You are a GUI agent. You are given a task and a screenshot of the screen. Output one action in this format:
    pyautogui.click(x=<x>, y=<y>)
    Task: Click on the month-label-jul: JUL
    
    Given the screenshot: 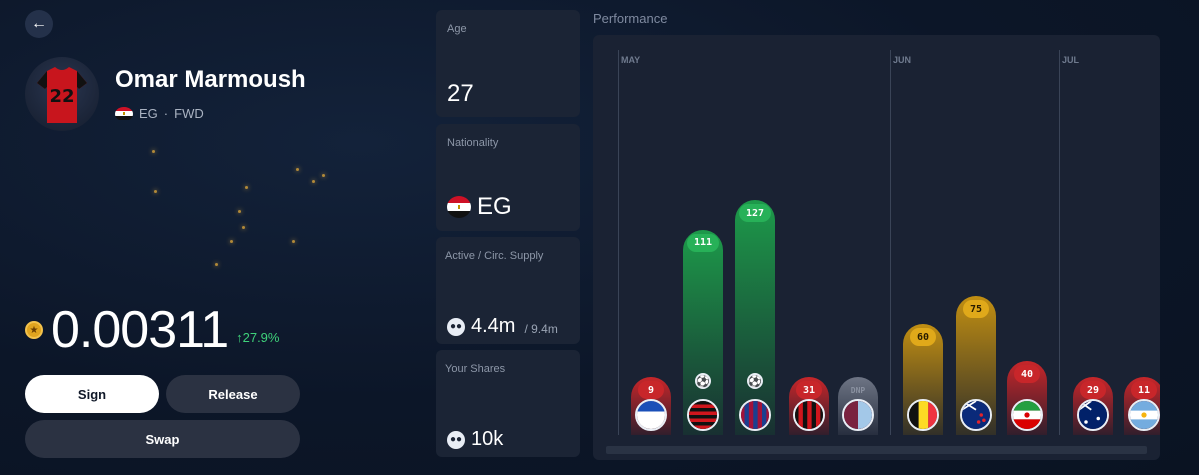 What is the action you would take?
    pyautogui.click(x=1071, y=60)
    